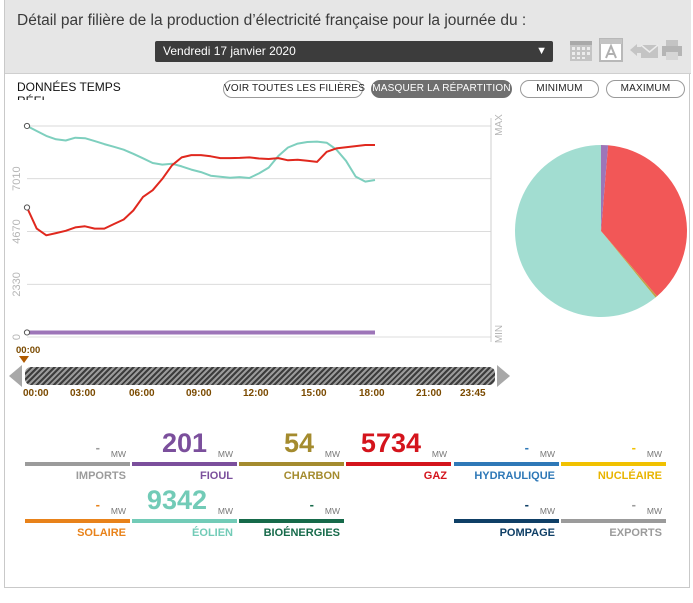  I want to click on pie-slice-charbon, so click(629, 264).